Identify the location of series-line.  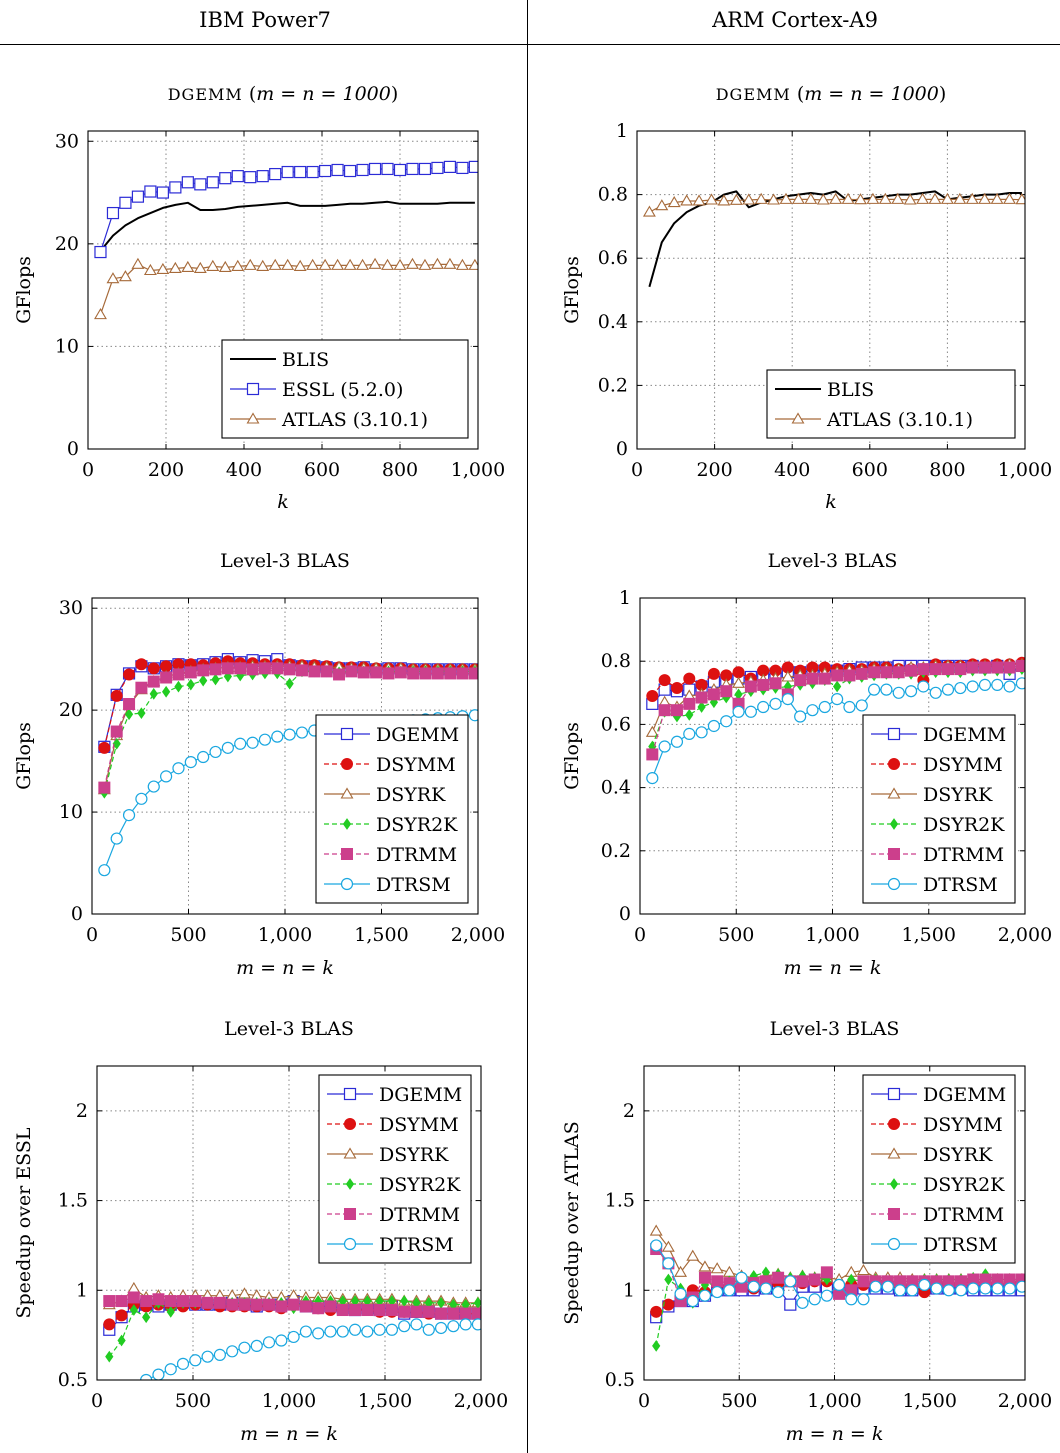
(835, 239).